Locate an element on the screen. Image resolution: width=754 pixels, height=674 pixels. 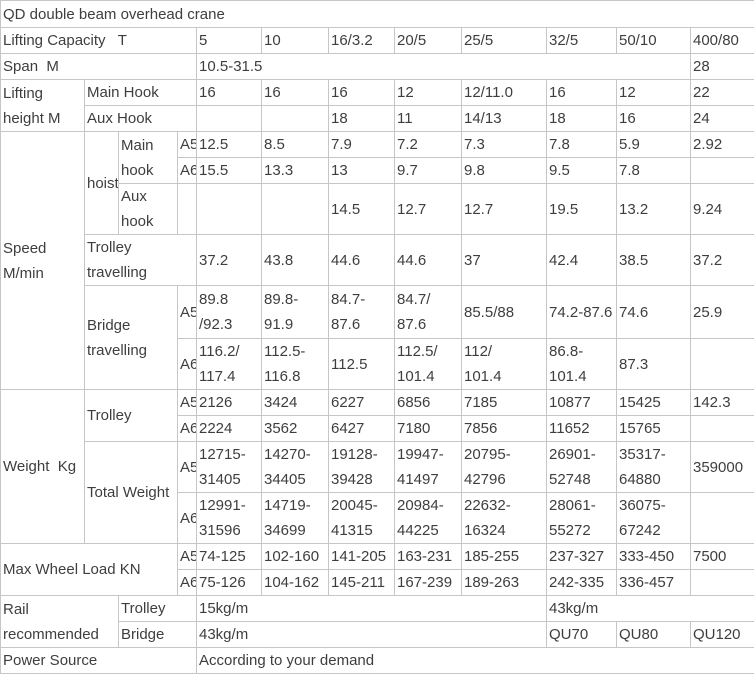
power-source-value: According to your demand is located at coordinates (475, 661).